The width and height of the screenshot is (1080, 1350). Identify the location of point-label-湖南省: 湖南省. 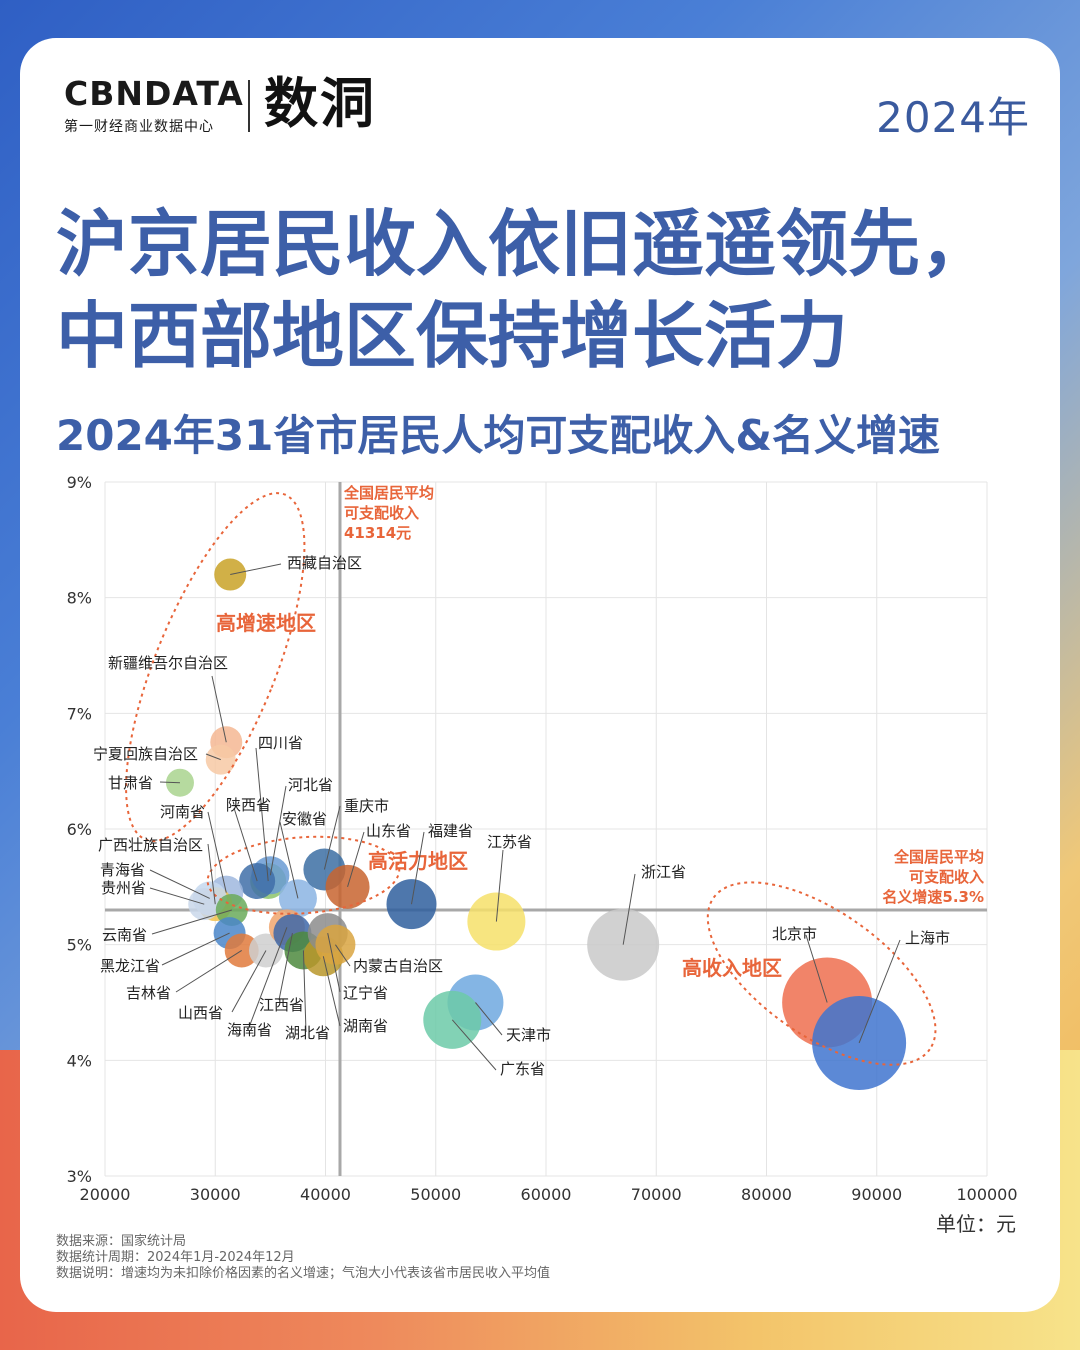
(365, 1026).